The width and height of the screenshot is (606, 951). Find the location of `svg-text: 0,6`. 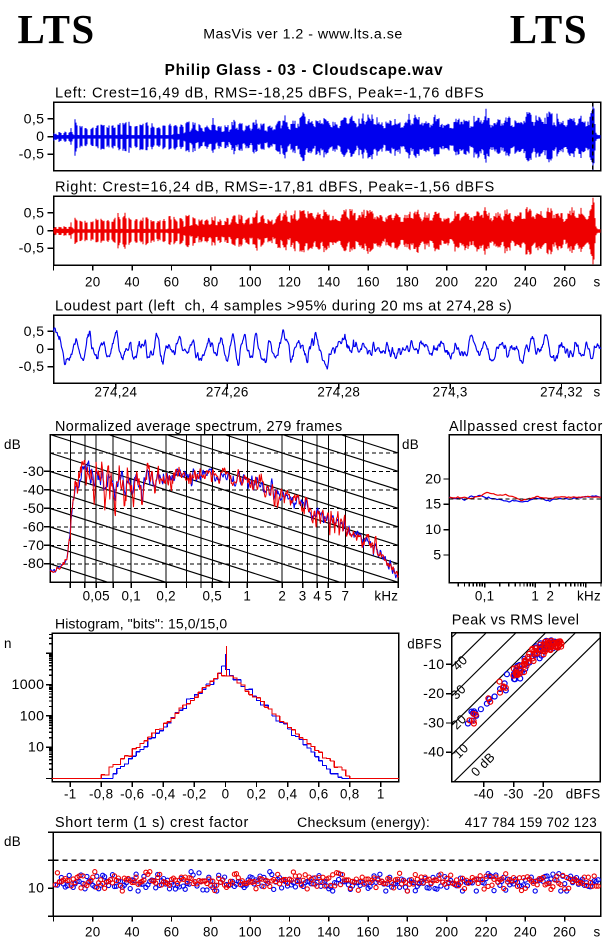

svg-text: 0,6 is located at coordinates (319, 794).